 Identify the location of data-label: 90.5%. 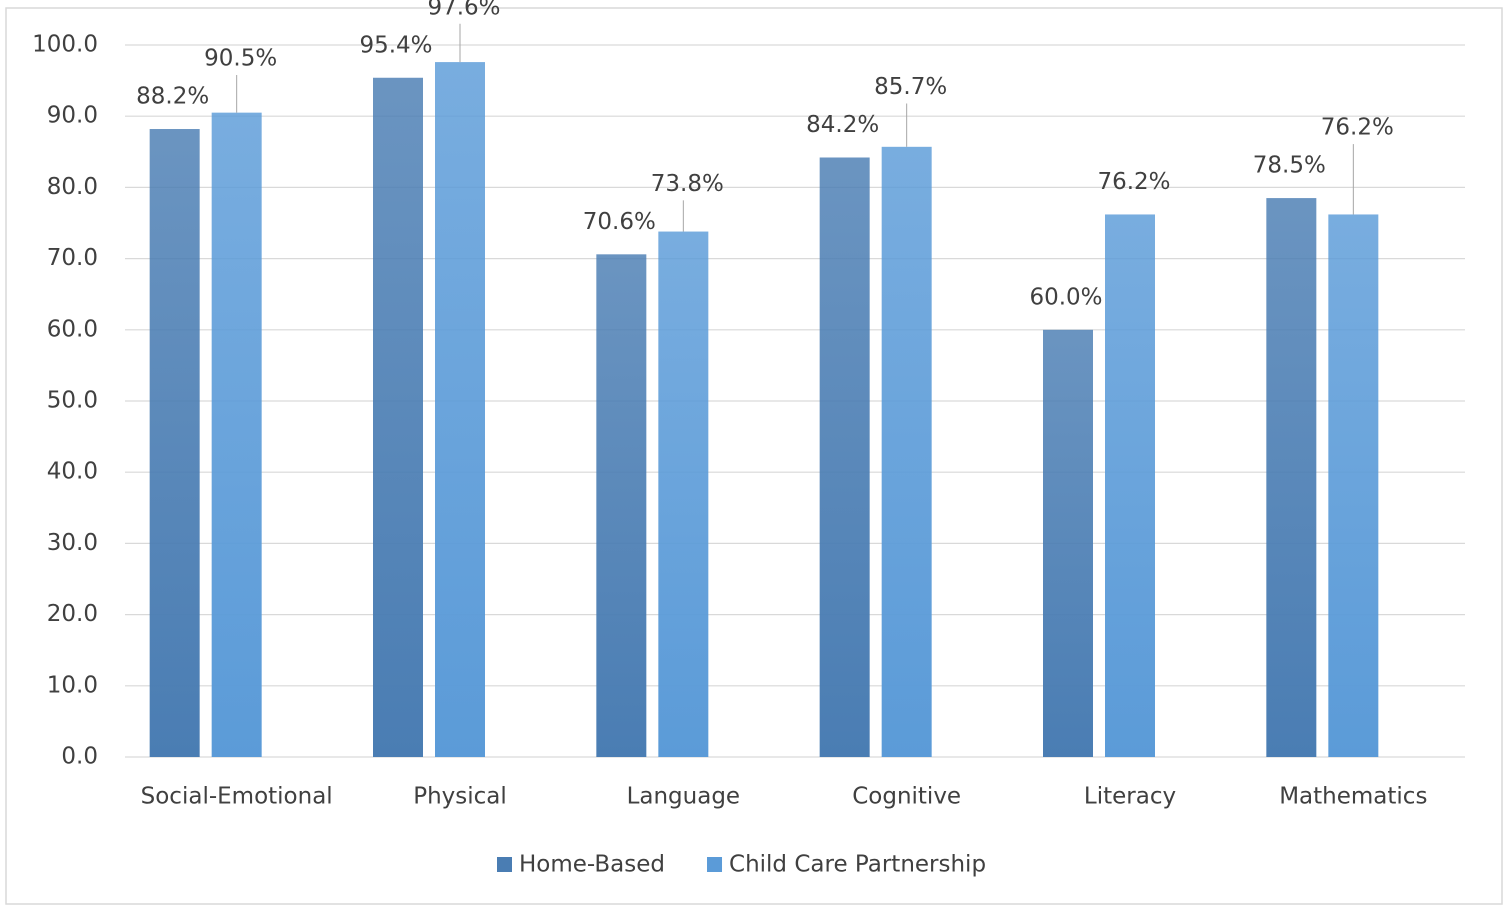
(240, 59).